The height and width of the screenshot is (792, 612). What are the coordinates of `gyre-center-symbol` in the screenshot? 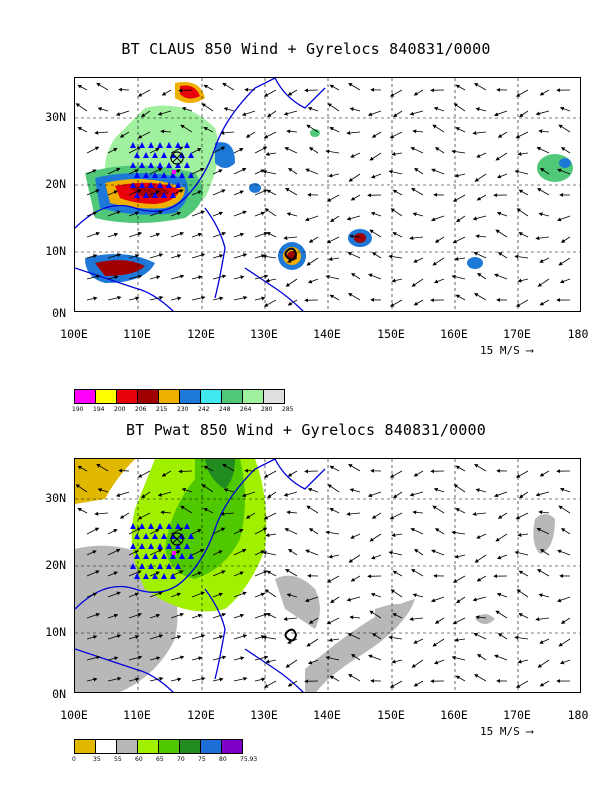 It's located at (177, 543).